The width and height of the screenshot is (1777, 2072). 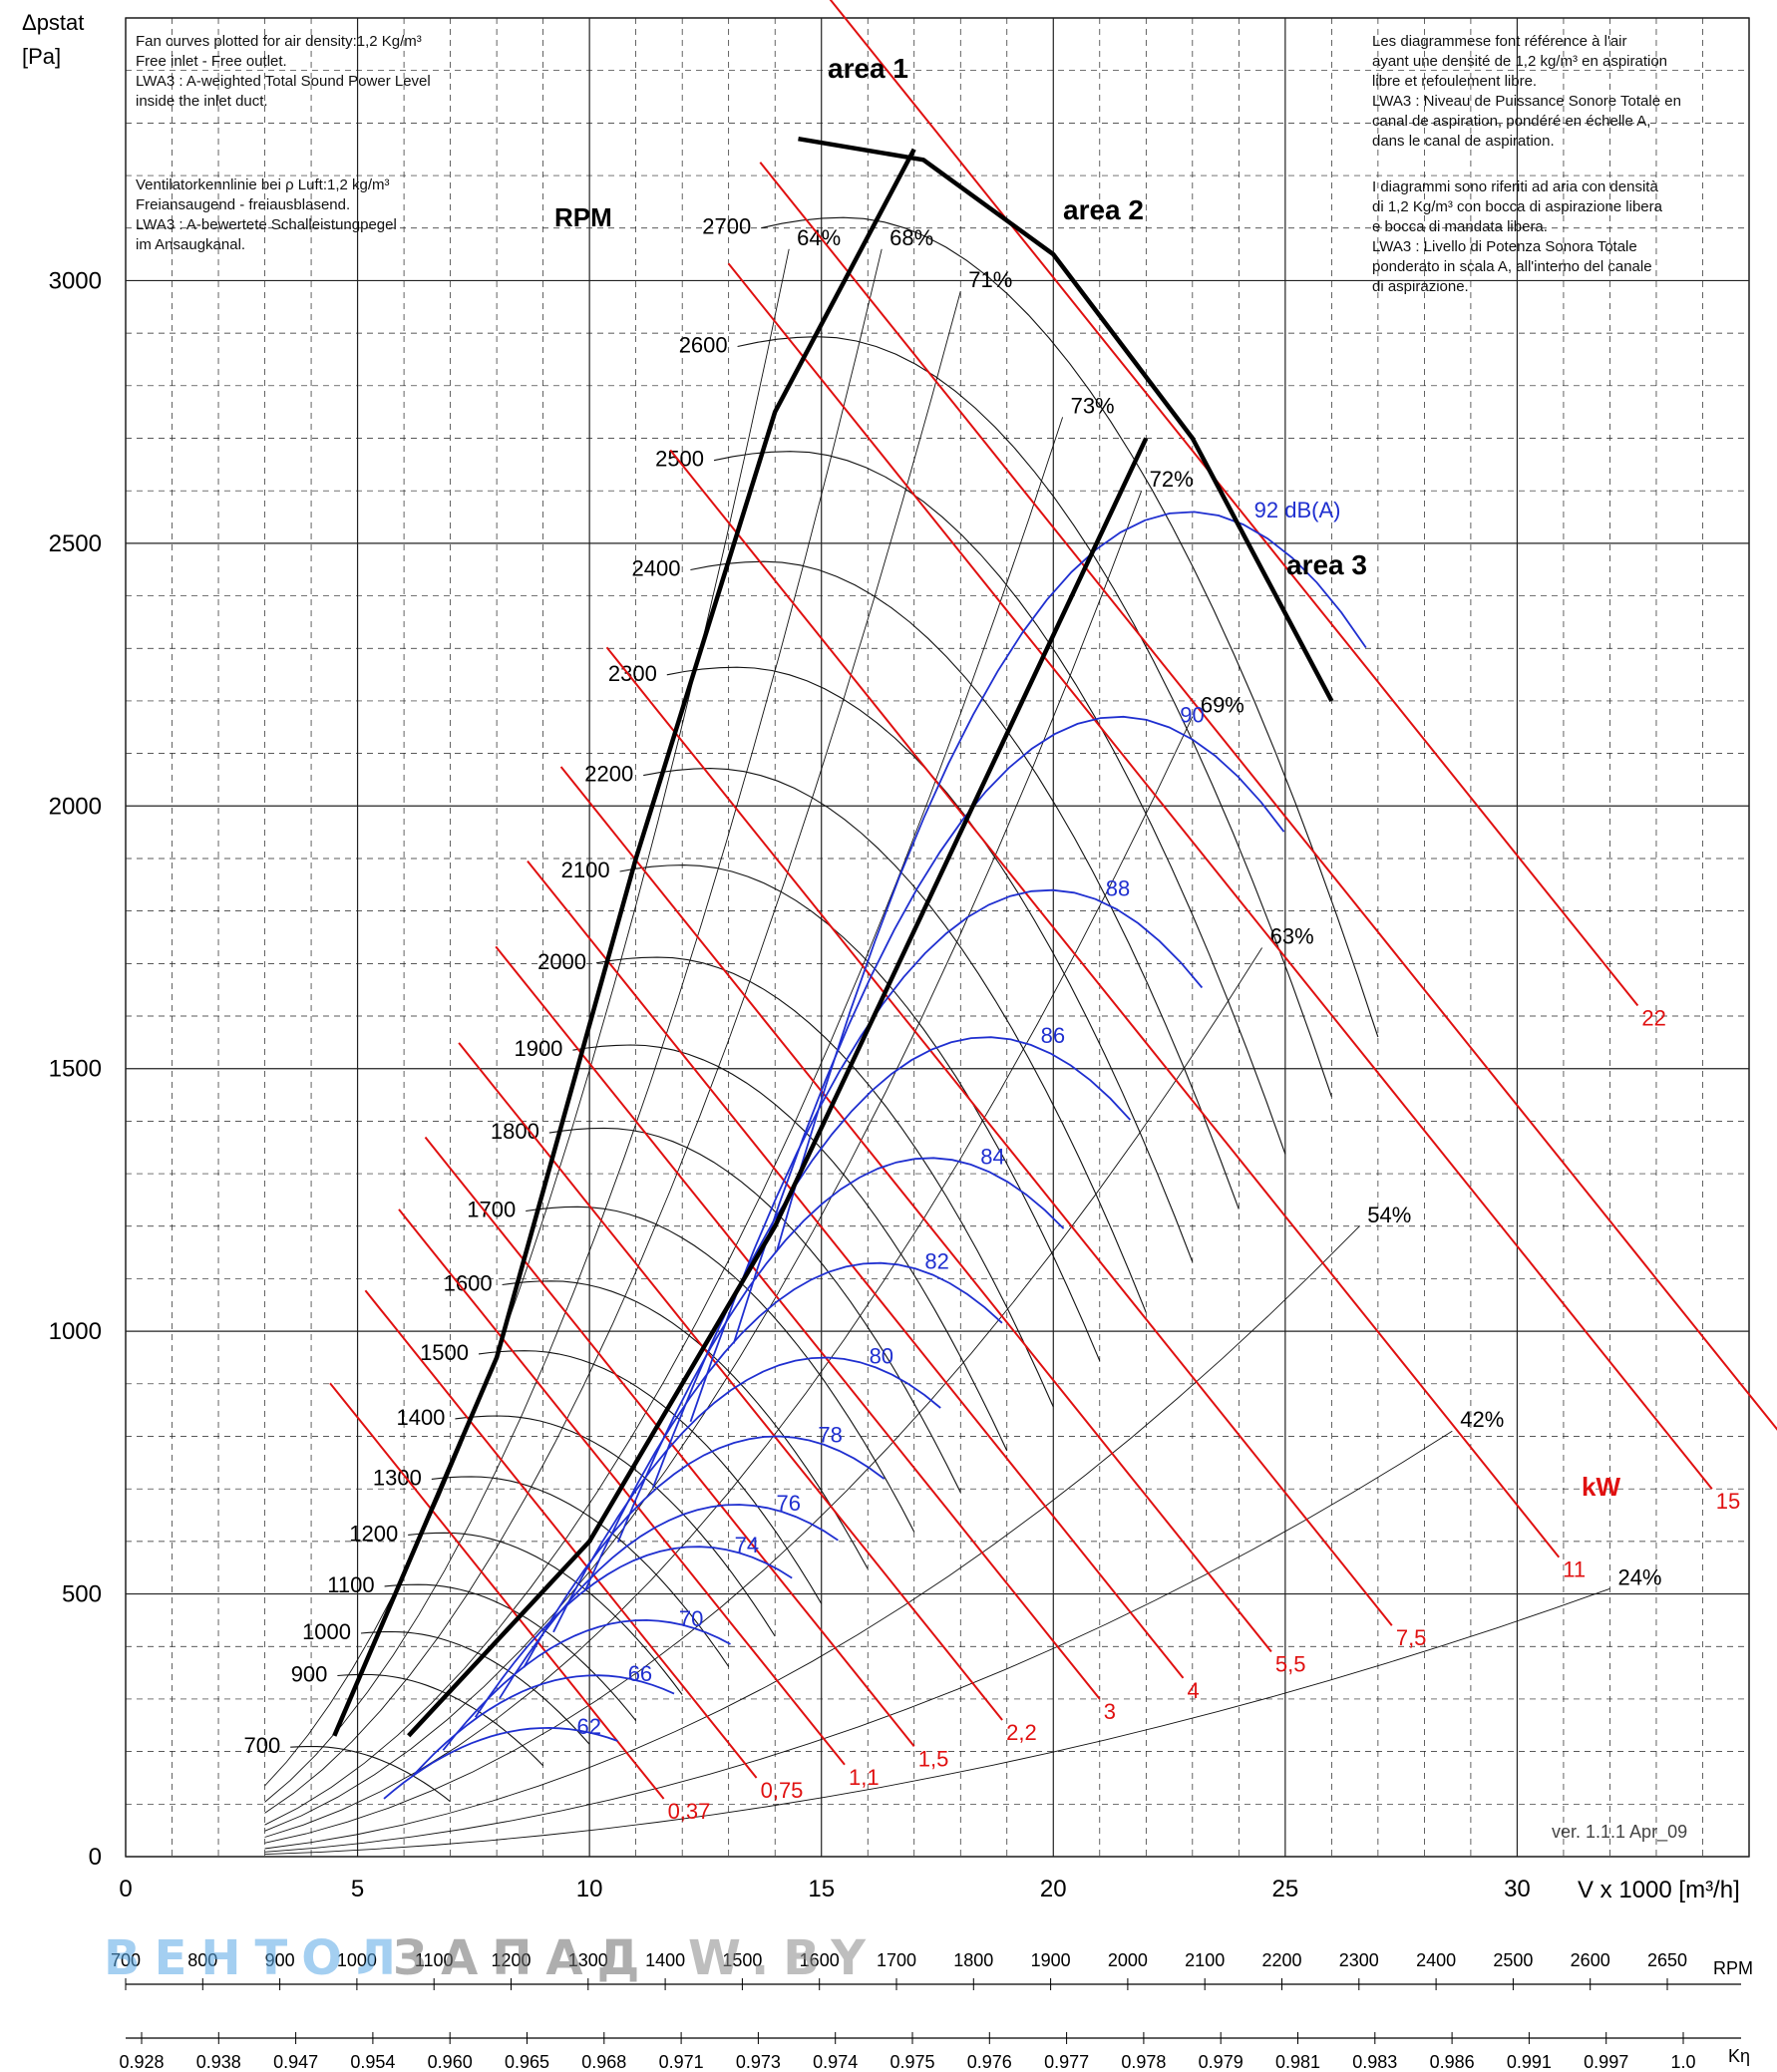 I want to click on k-scale-label: 0.974, so click(x=835, y=2062).